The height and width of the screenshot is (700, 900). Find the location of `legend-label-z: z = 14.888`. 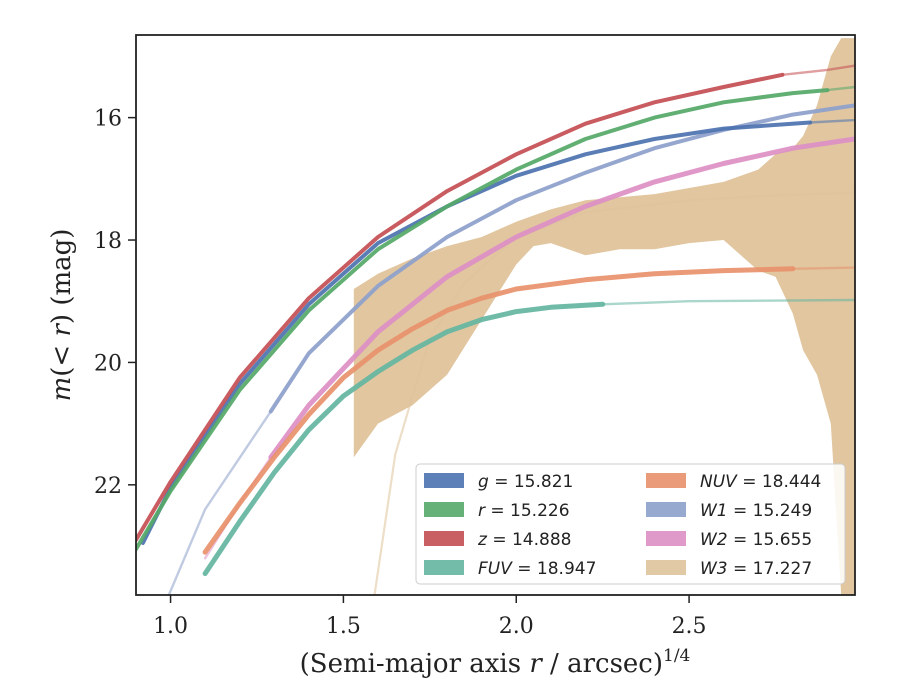

legend-label-z: z = 14.888 is located at coordinates (524, 540).